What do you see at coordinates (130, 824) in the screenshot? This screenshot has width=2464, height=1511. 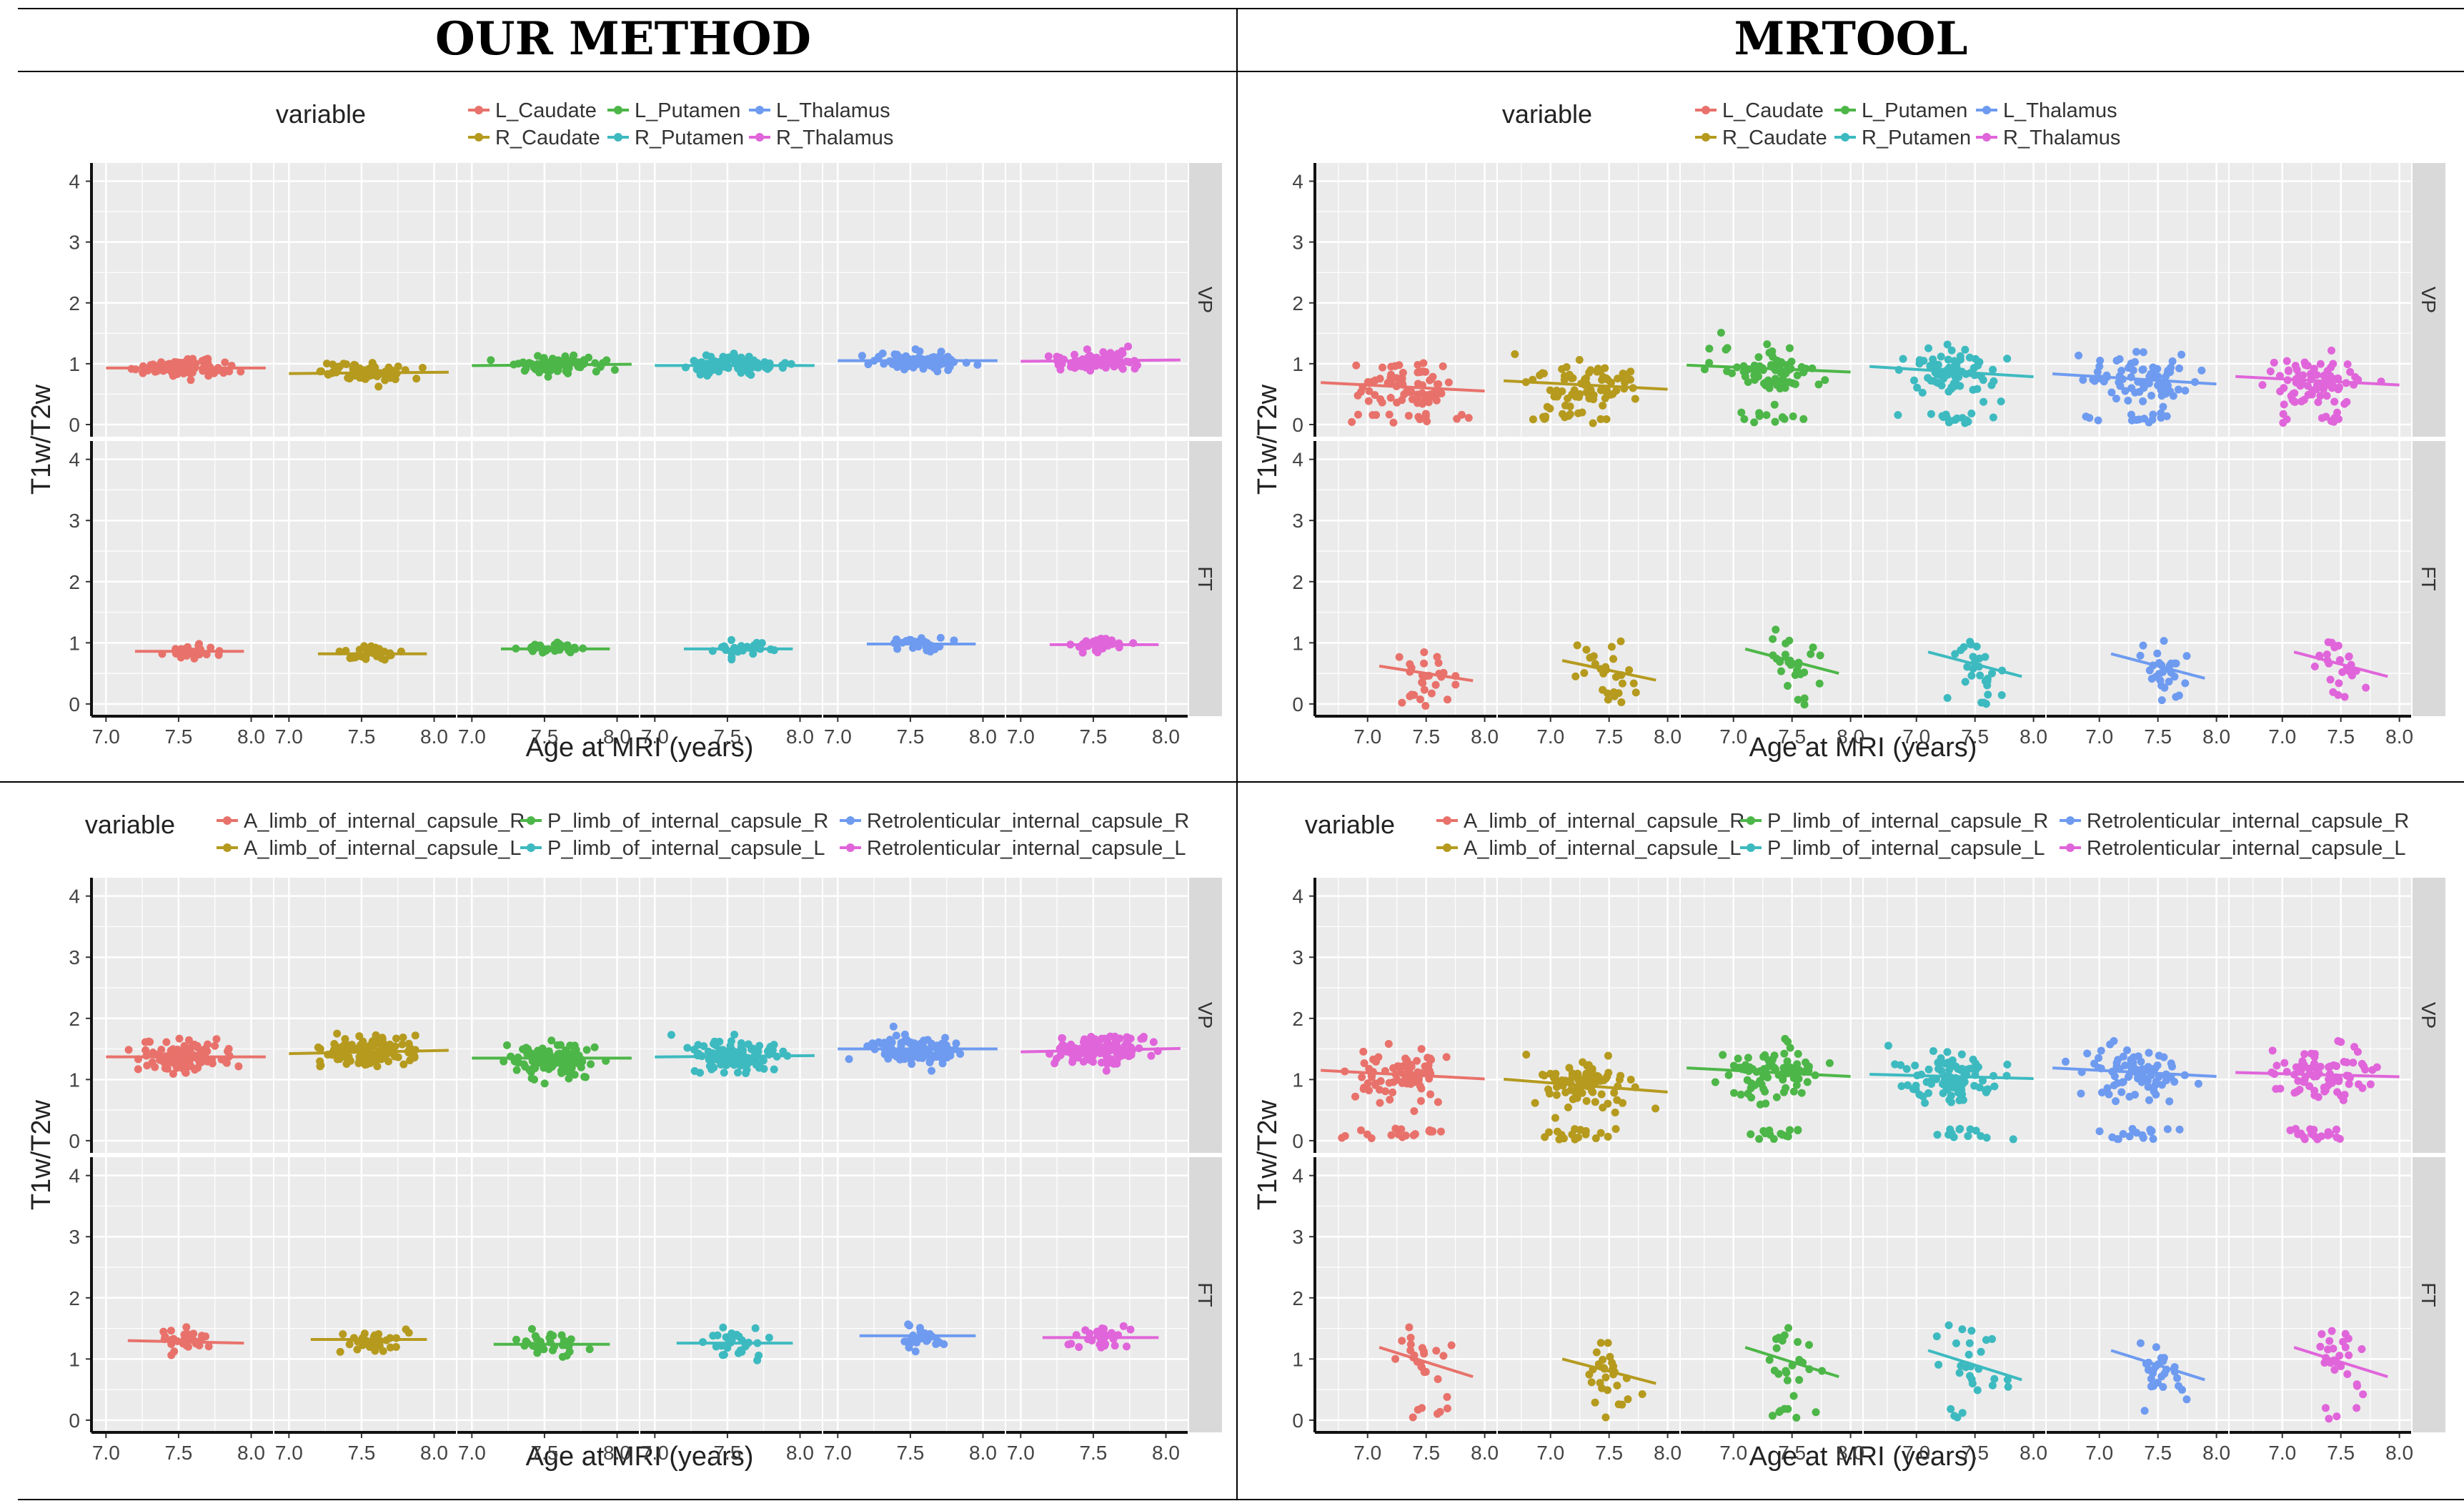 I see `legend-title: variable` at bounding box center [130, 824].